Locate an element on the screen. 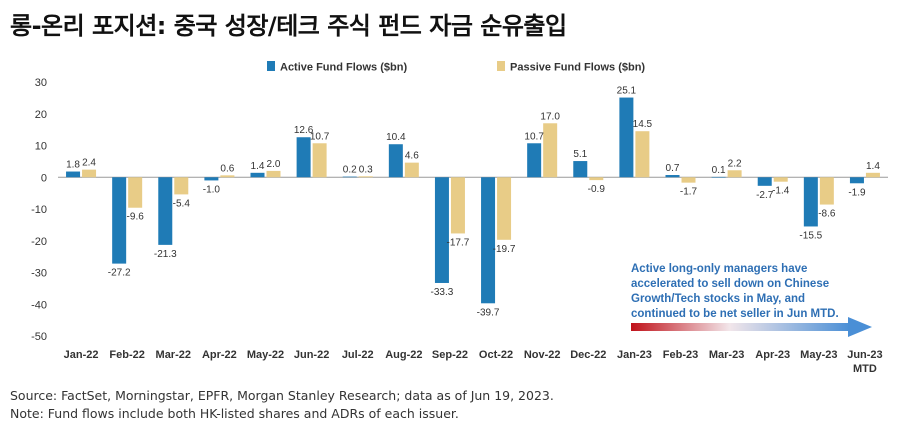 The height and width of the screenshot is (430, 902). x-tick-label: Dec-22 is located at coordinates (588, 355).